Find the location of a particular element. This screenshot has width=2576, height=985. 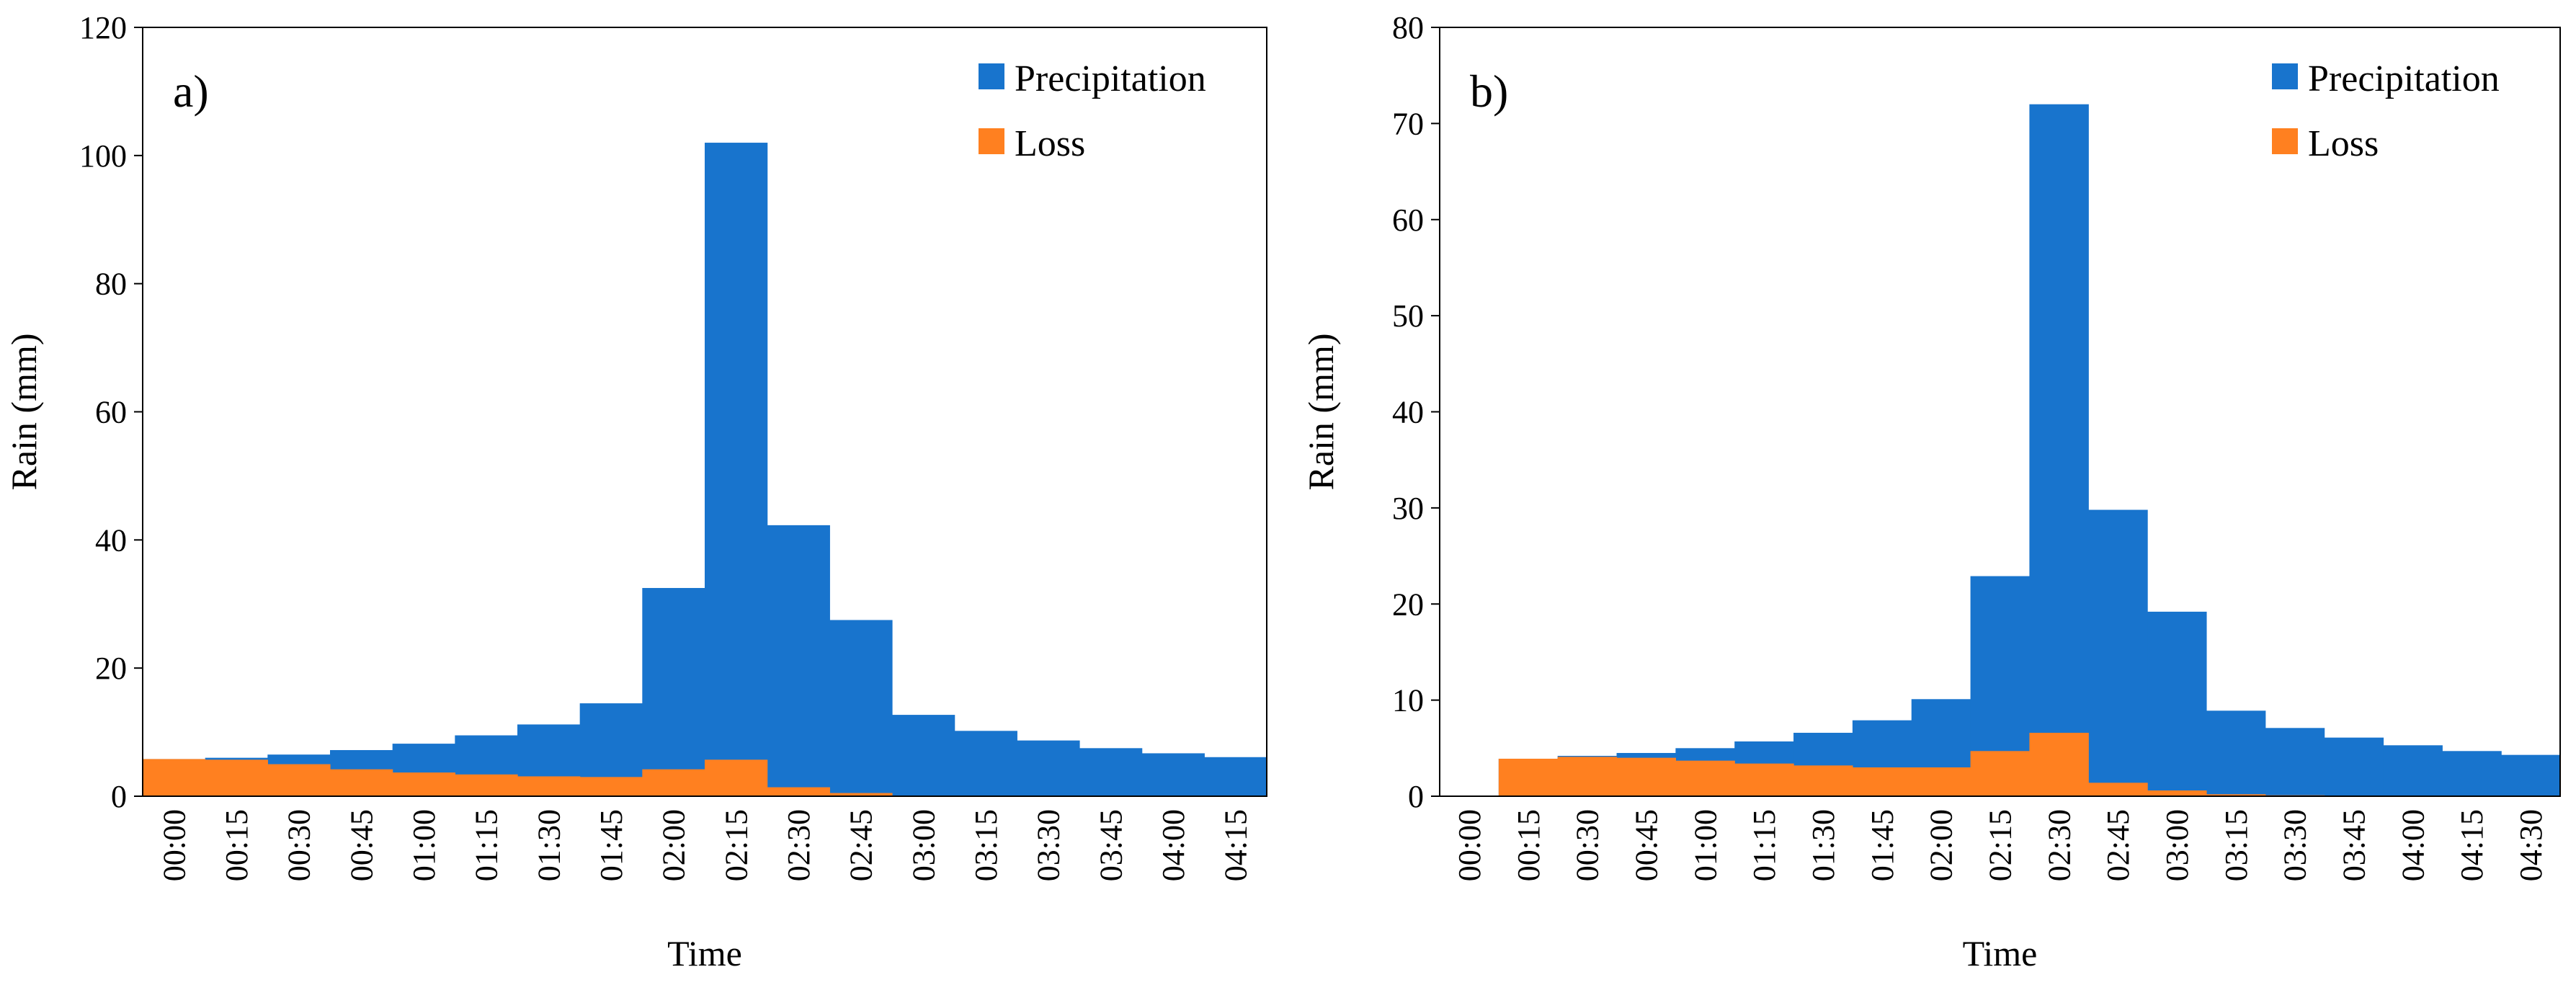

y-tick-label: 100 is located at coordinates (103, 156).